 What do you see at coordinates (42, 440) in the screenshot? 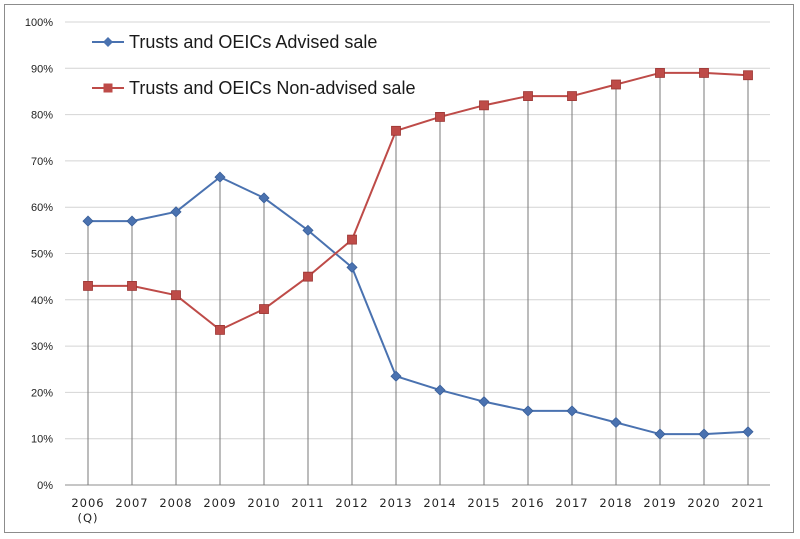
I see `y-tick-label: 10%` at bounding box center [42, 440].